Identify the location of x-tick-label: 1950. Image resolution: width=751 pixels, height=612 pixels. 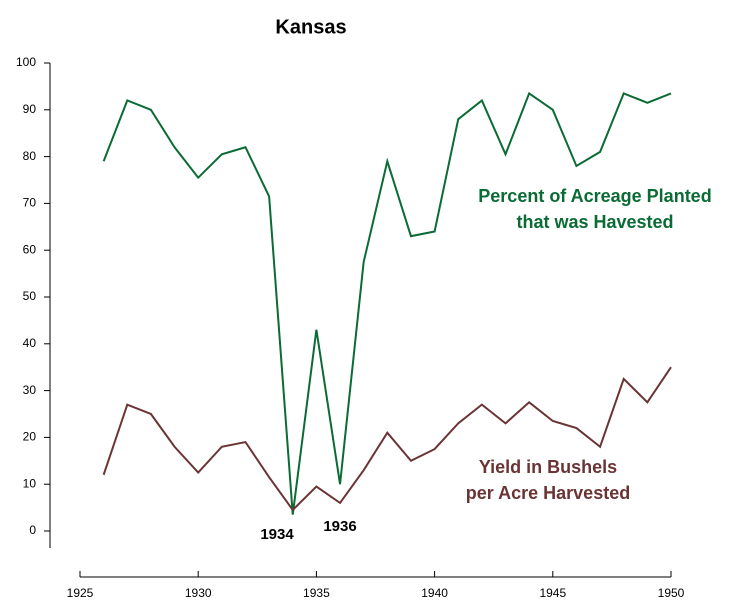
(671, 593).